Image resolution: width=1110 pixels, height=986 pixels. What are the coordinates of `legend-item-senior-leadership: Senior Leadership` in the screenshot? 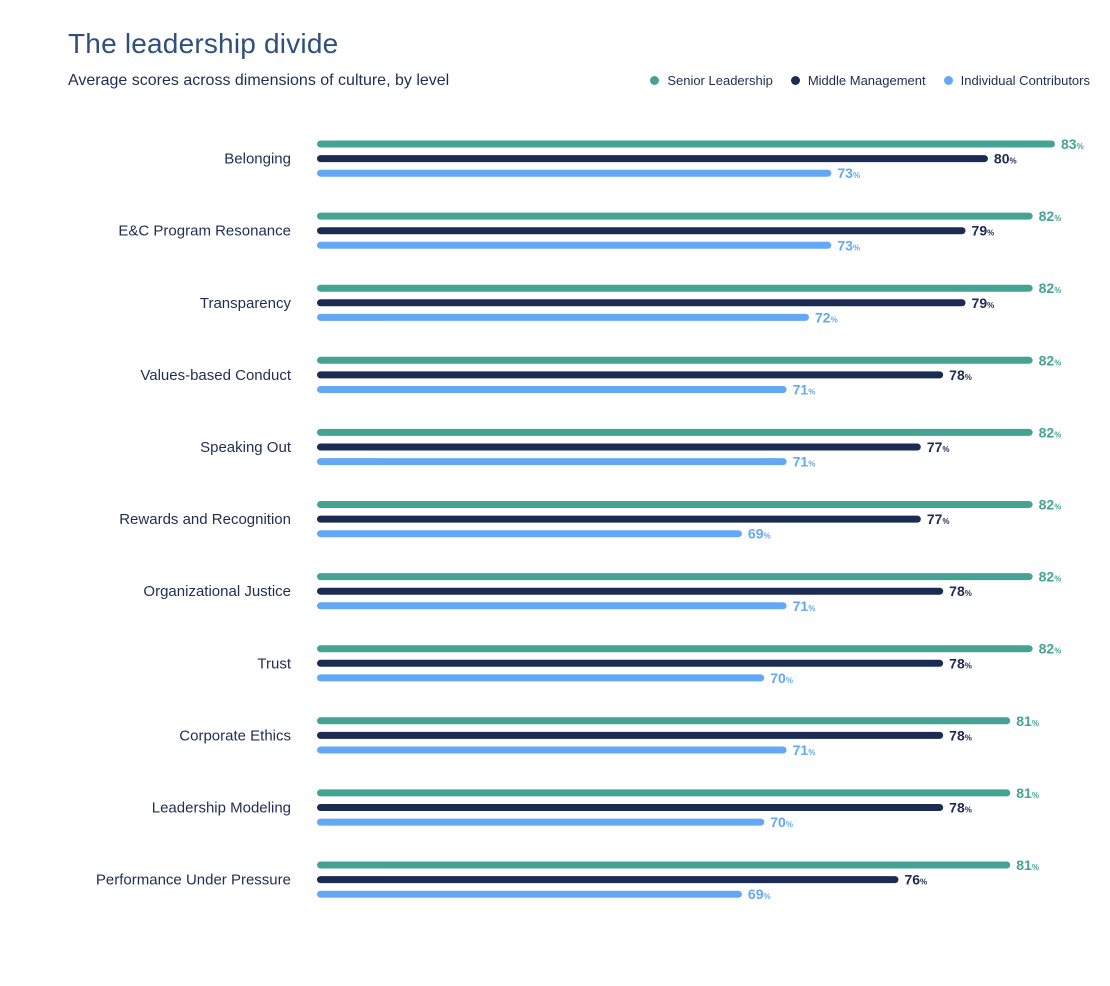 It's located at (711, 80).